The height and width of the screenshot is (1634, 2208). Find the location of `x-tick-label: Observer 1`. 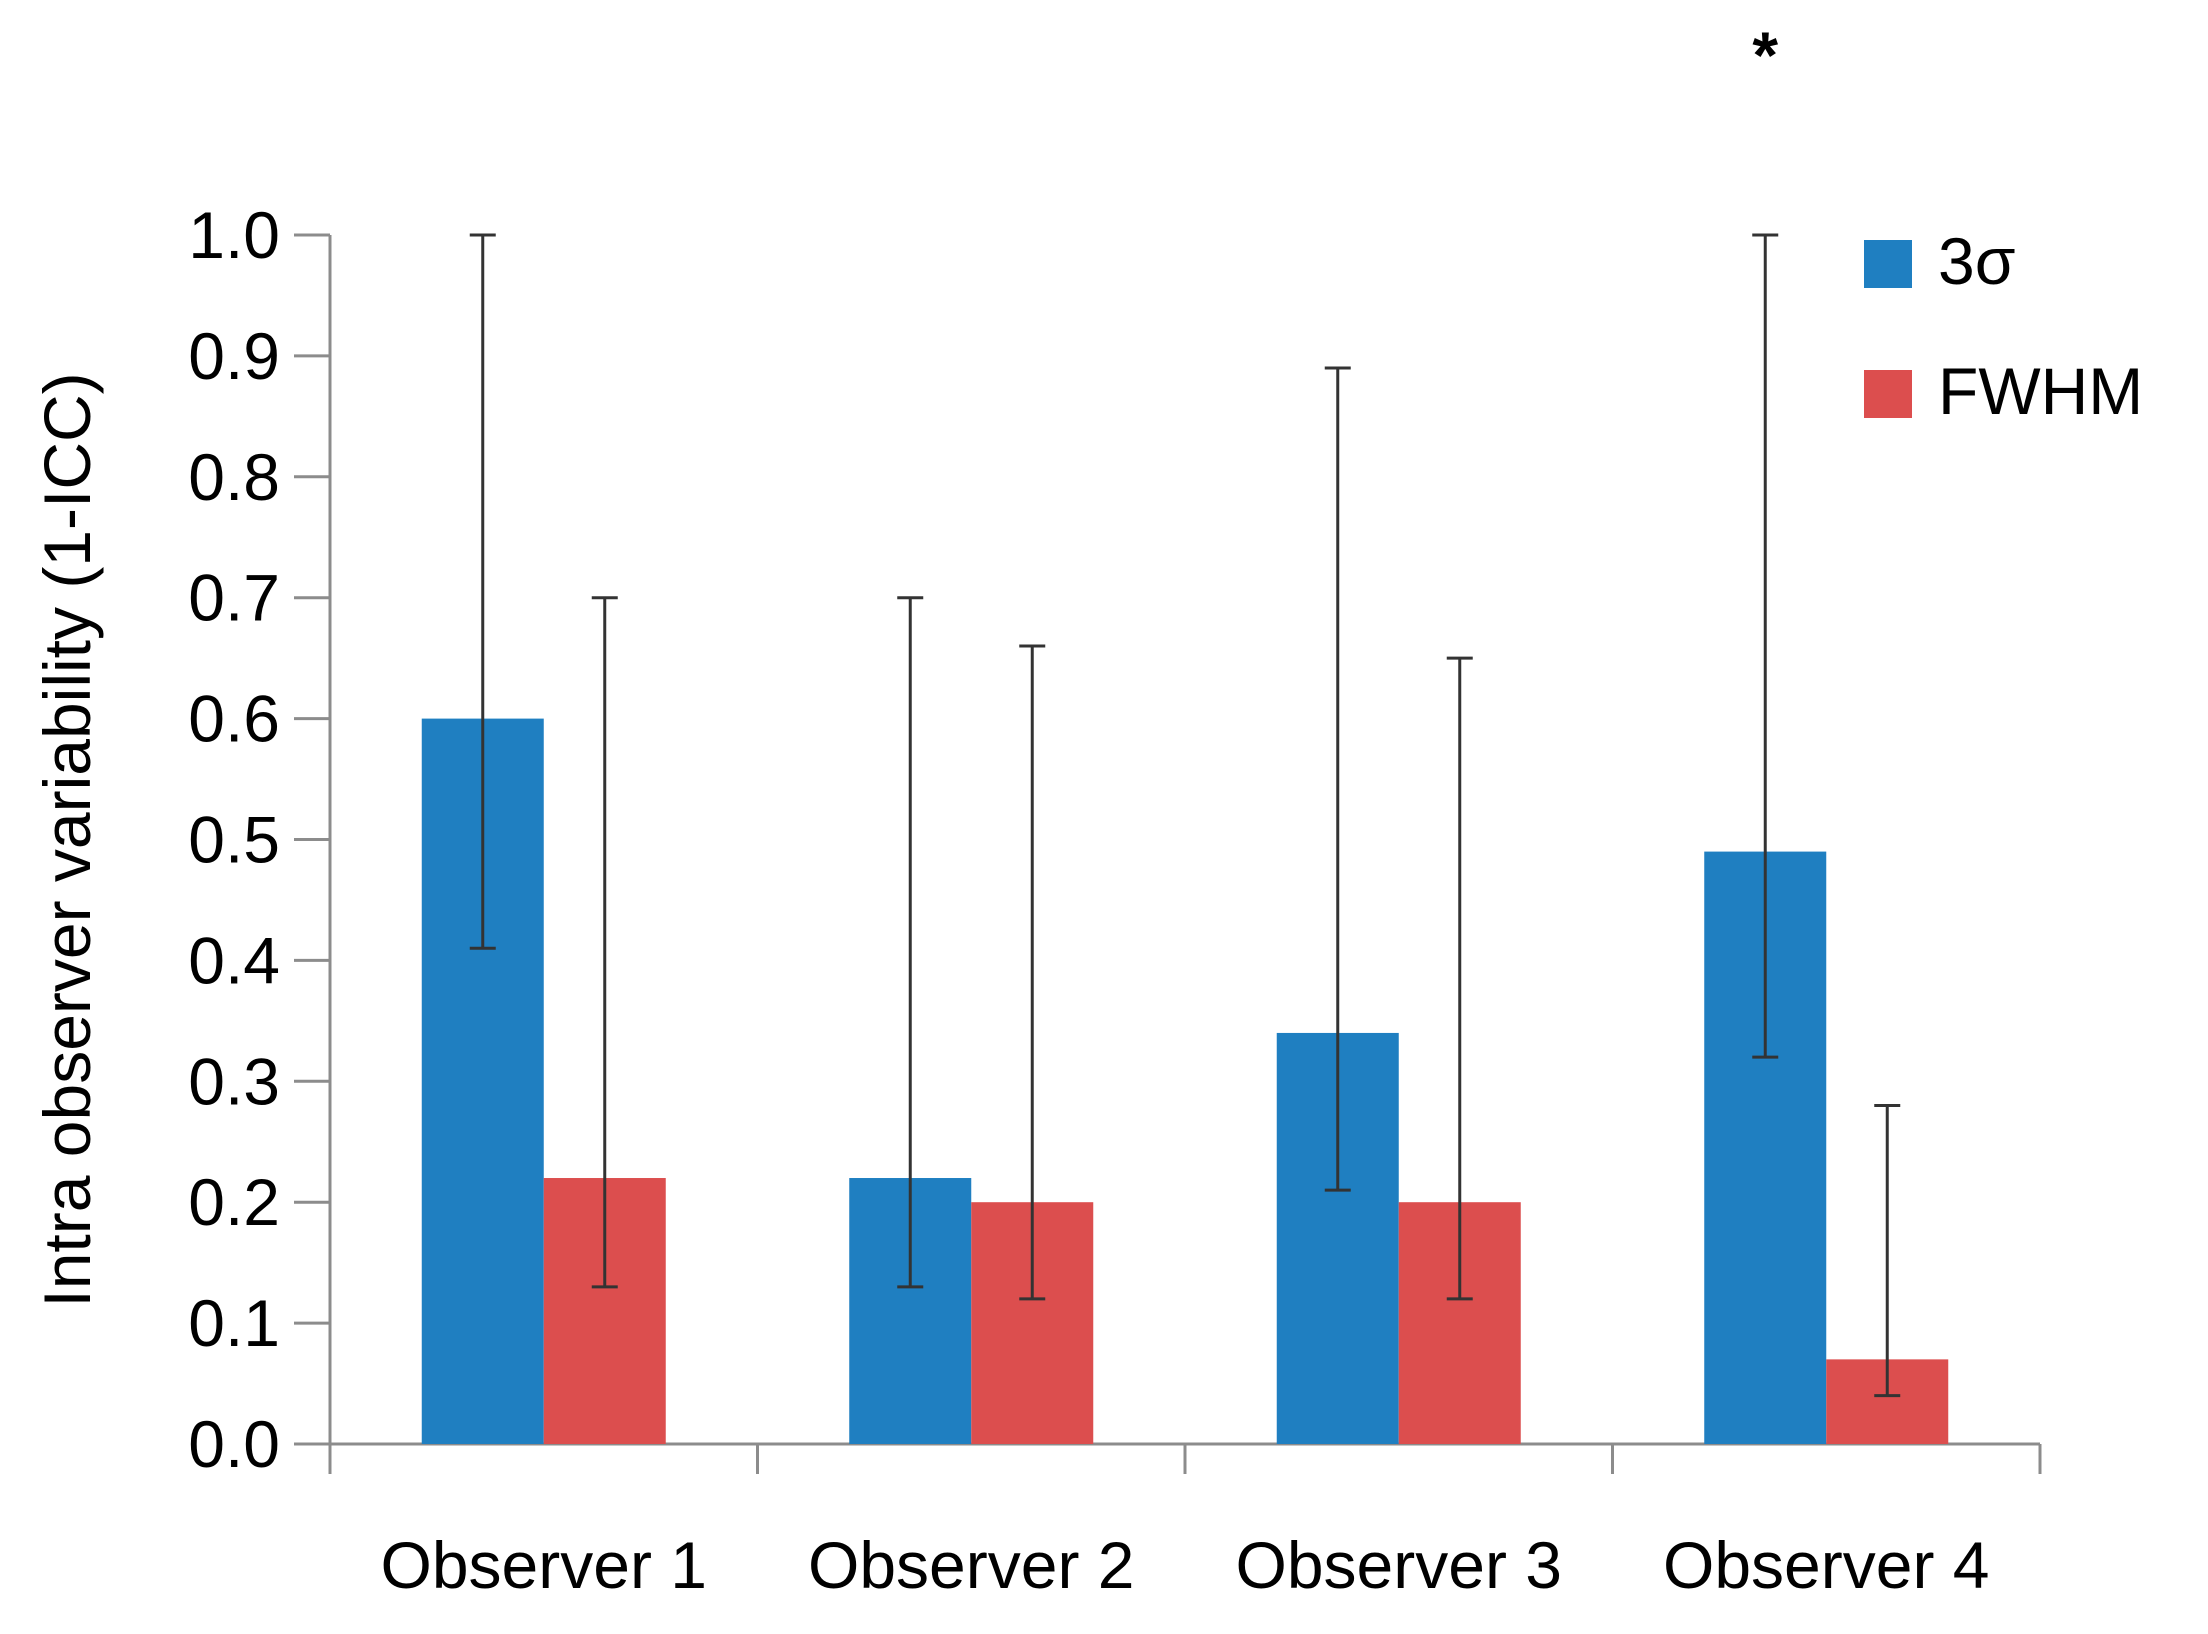

x-tick-label: Observer 1 is located at coordinates (544, 1565).